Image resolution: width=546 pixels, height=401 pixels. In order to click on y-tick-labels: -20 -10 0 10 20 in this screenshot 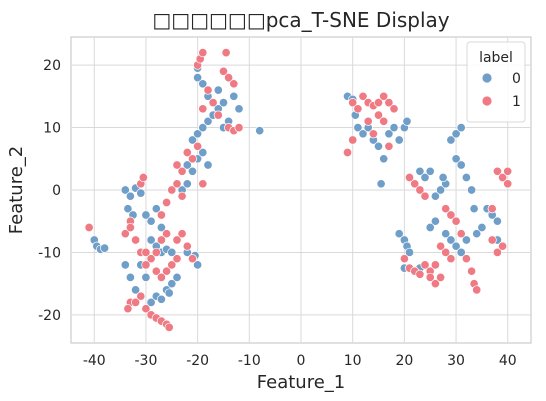, I will do `click(49, 191)`.